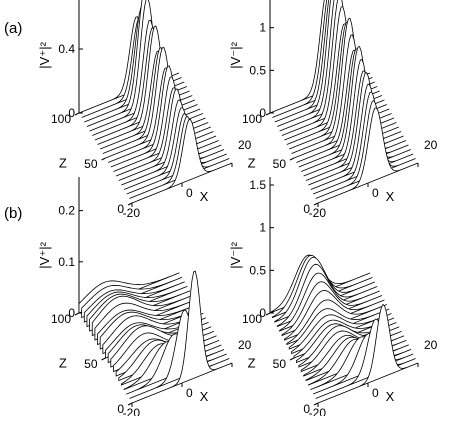 The height and width of the screenshot is (421, 452). Describe the element at coordinates (257, 185) in the screenshot. I see `v-tick-label: 1.5` at that location.